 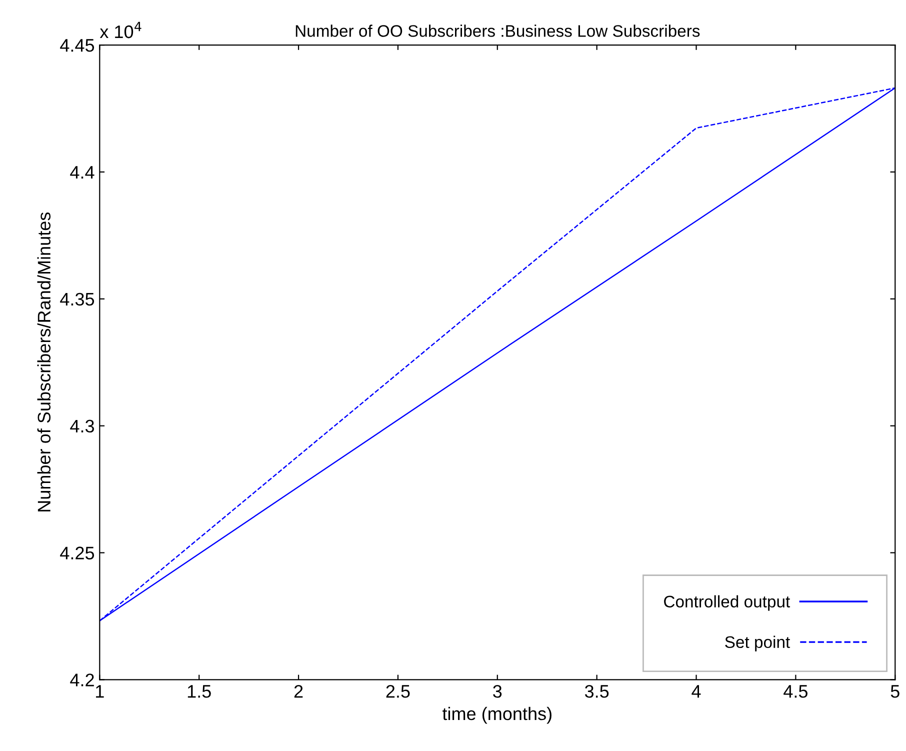 I want to click on legend-label: Controlled output, so click(x=727, y=603).